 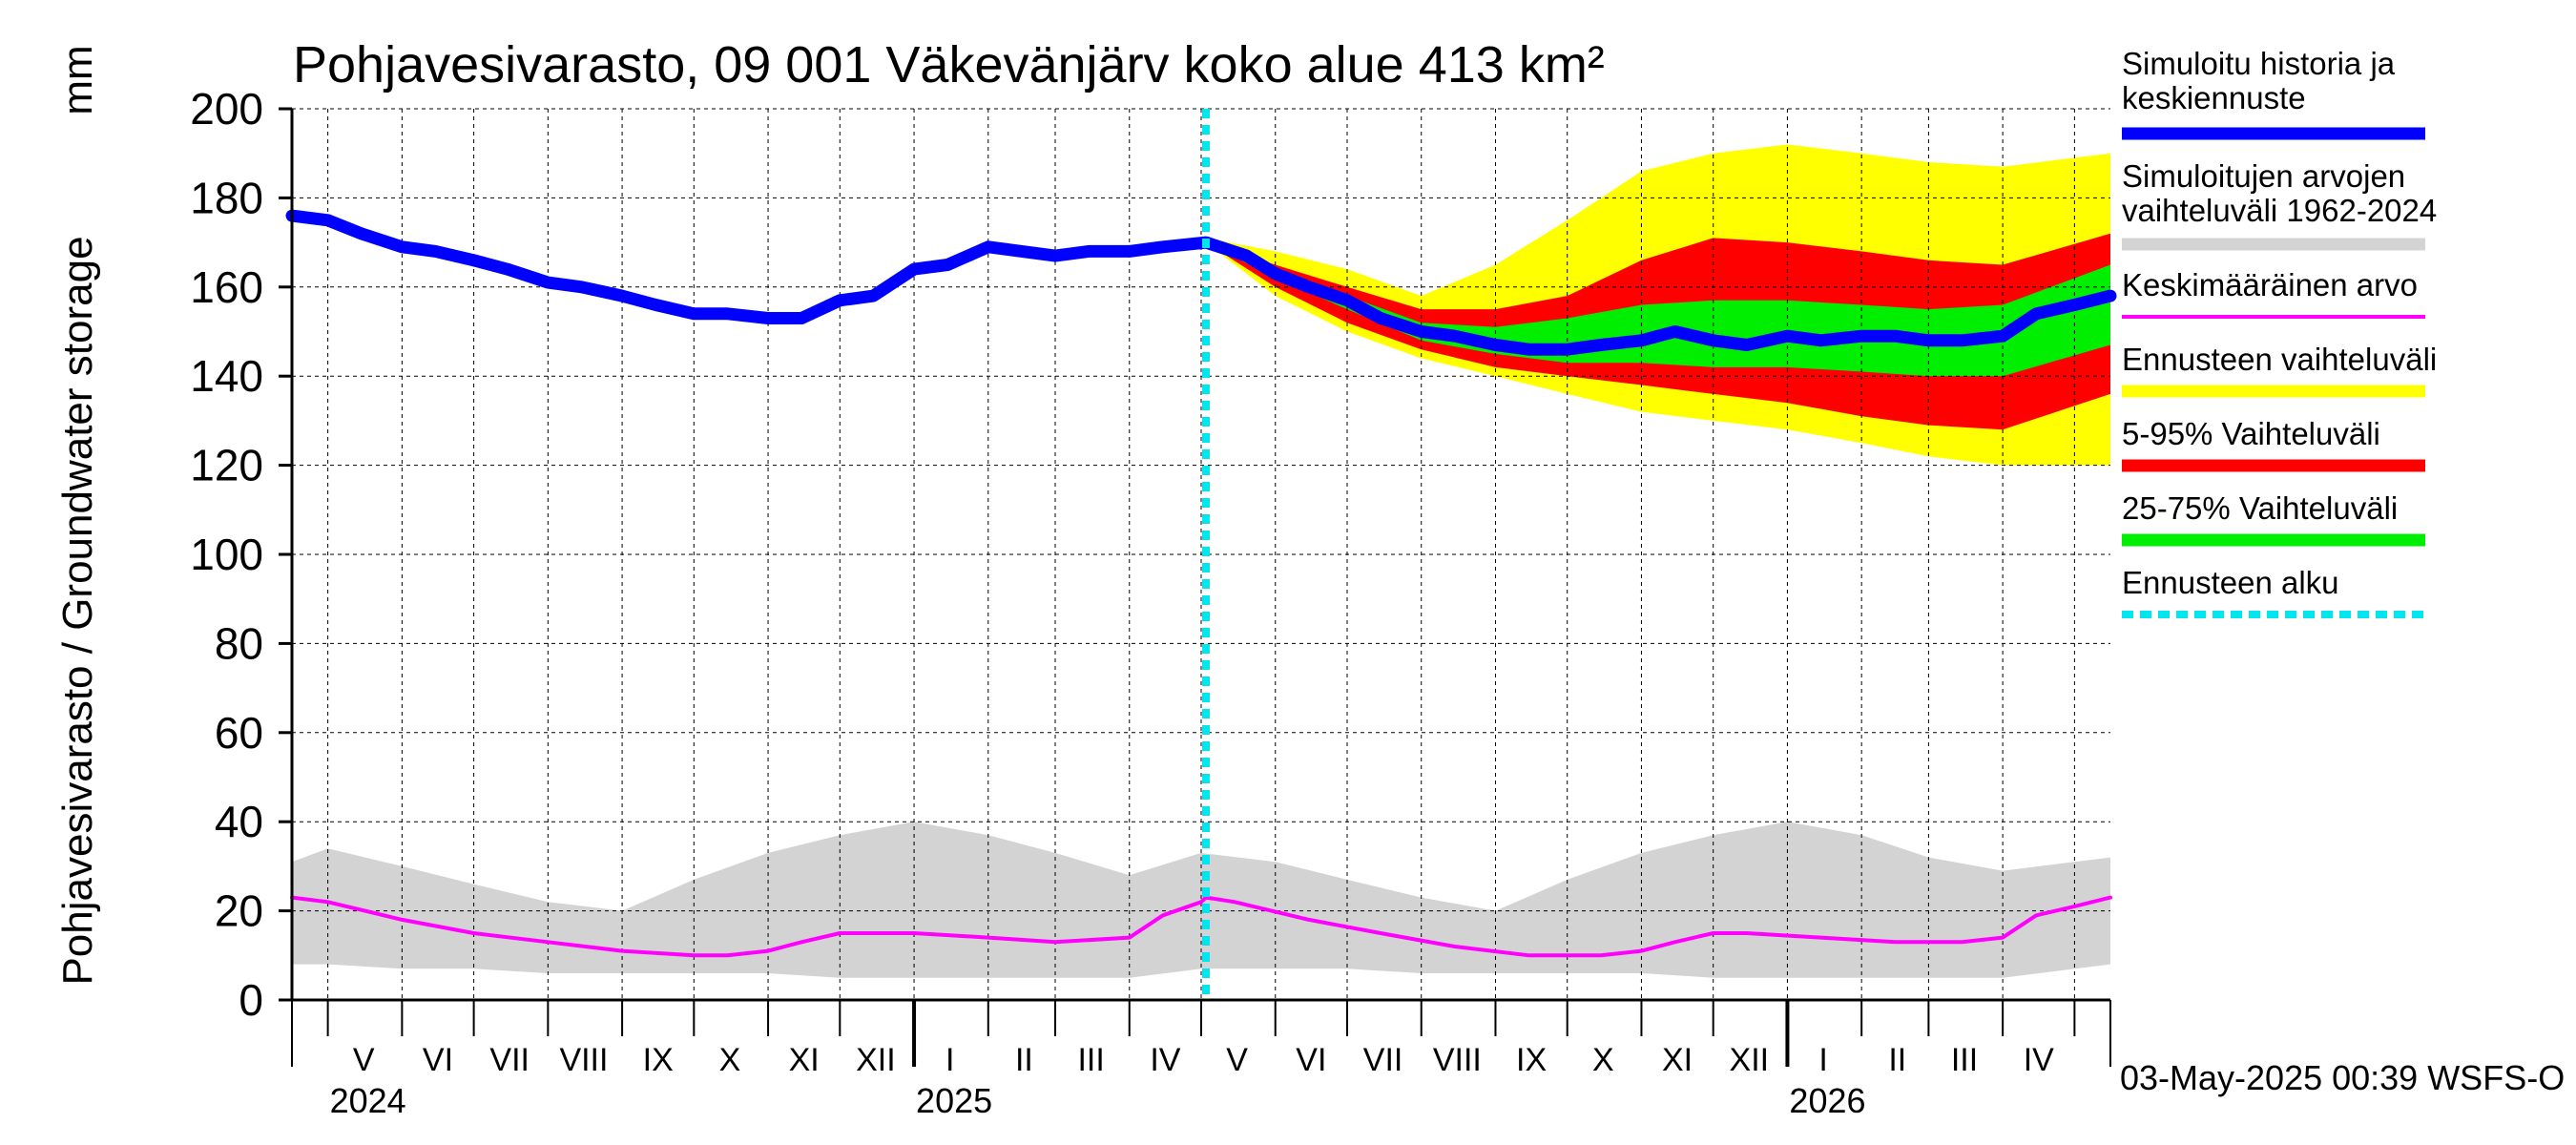 What do you see at coordinates (2342, 1077) in the screenshot?
I see `footer-timestamp: 03-May-2025 00:39 WSFS-O` at bounding box center [2342, 1077].